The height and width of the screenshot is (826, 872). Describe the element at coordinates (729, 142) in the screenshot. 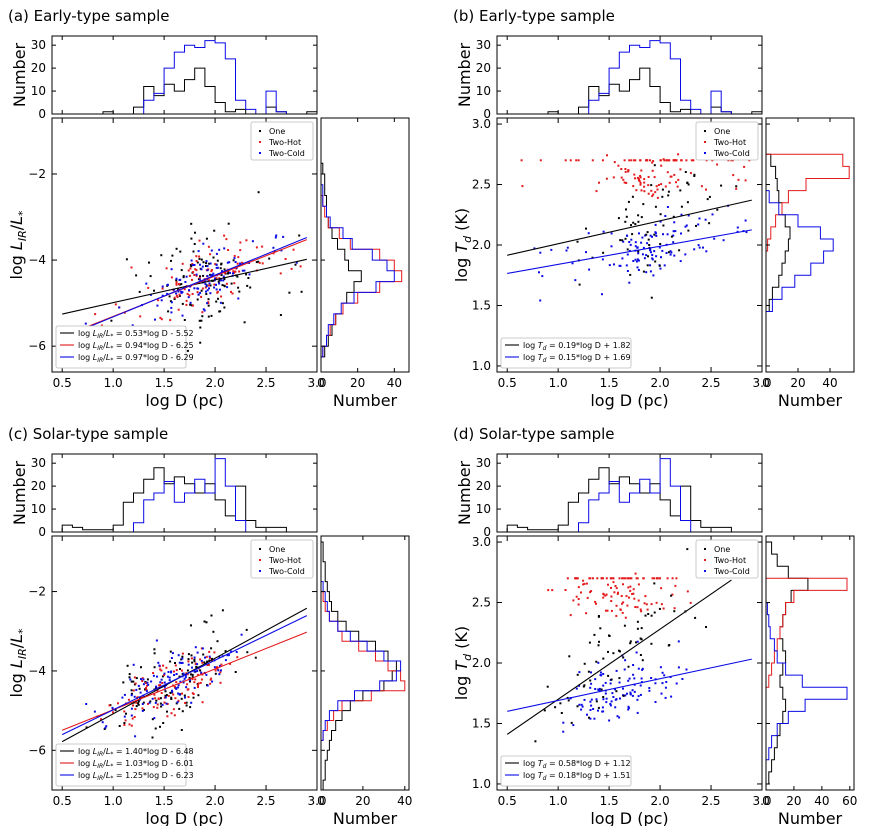

I see `legend-label-two-hot: Two-Hot` at that location.